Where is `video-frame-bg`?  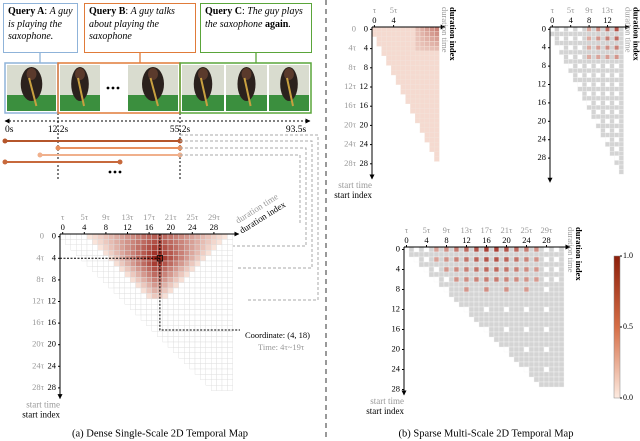 video-frame-bg is located at coordinates (246, 103).